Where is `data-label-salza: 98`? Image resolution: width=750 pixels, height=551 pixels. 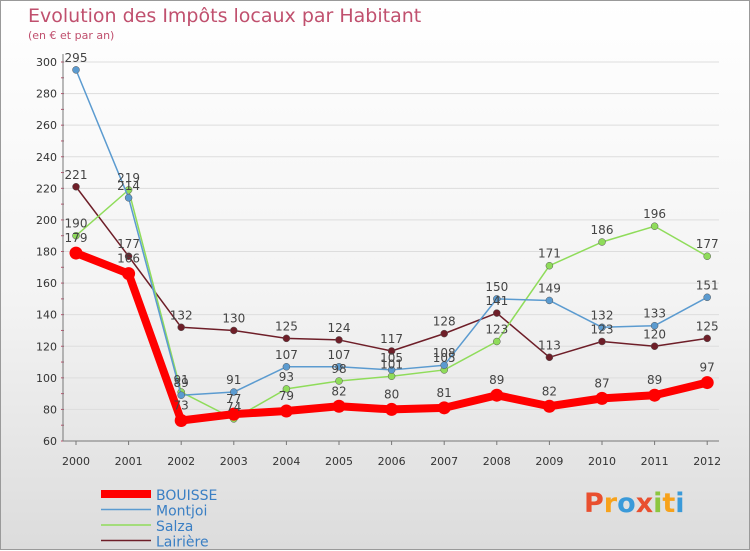 data-label-salza: 98 is located at coordinates (338, 369).